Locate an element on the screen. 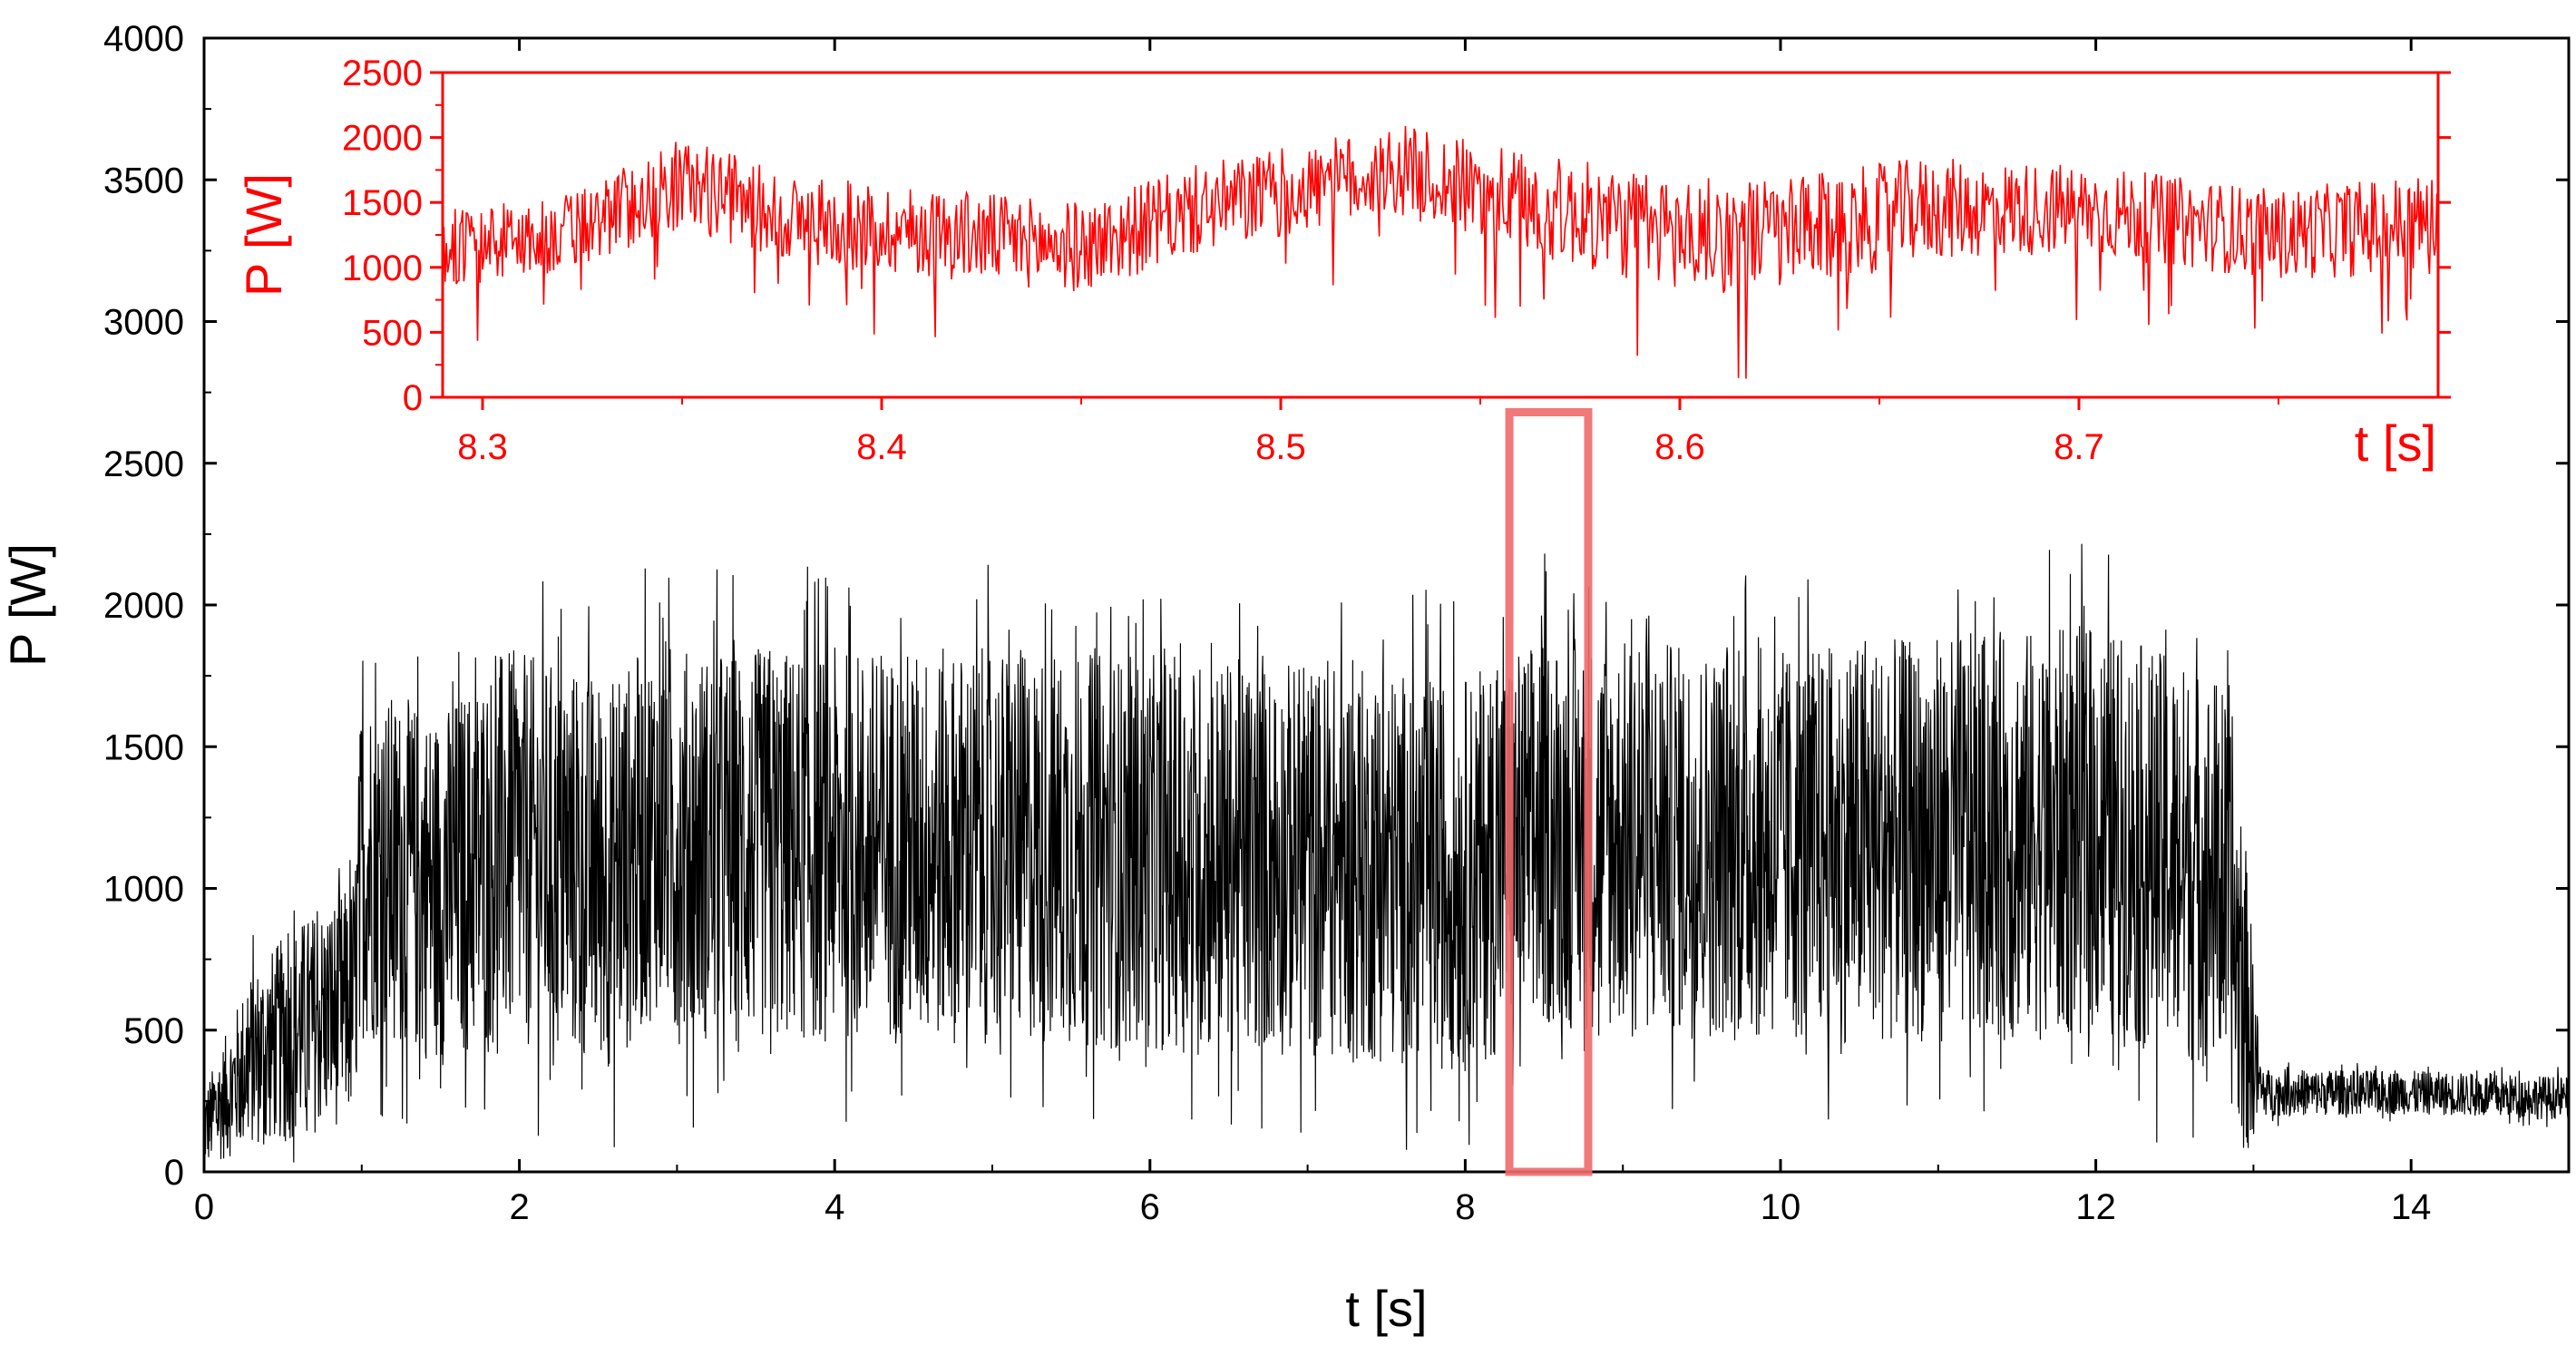 The height and width of the screenshot is (1346, 2576). inset-series-group is located at coordinates (1440, 252).